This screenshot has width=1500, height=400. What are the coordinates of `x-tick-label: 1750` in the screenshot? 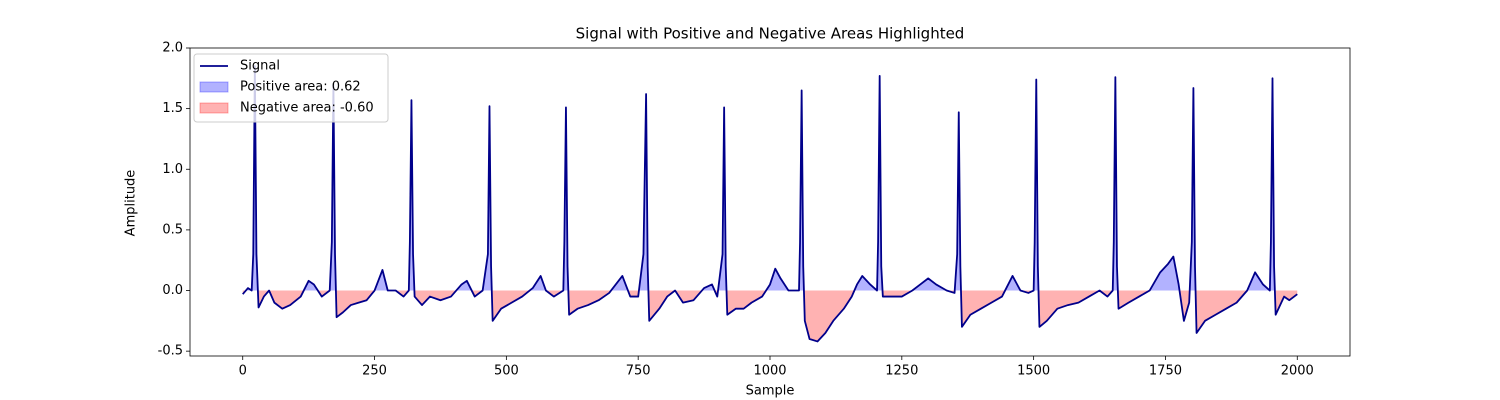 It's located at (1165, 371).